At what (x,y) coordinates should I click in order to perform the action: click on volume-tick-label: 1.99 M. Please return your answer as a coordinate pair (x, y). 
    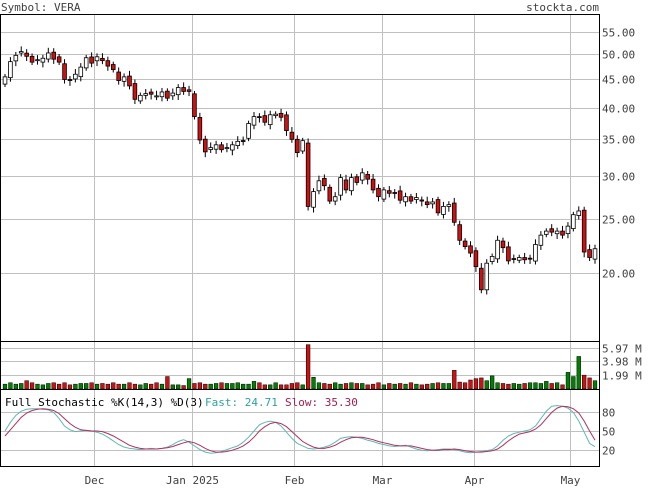
    Looking at the image, I should click on (622, 376).